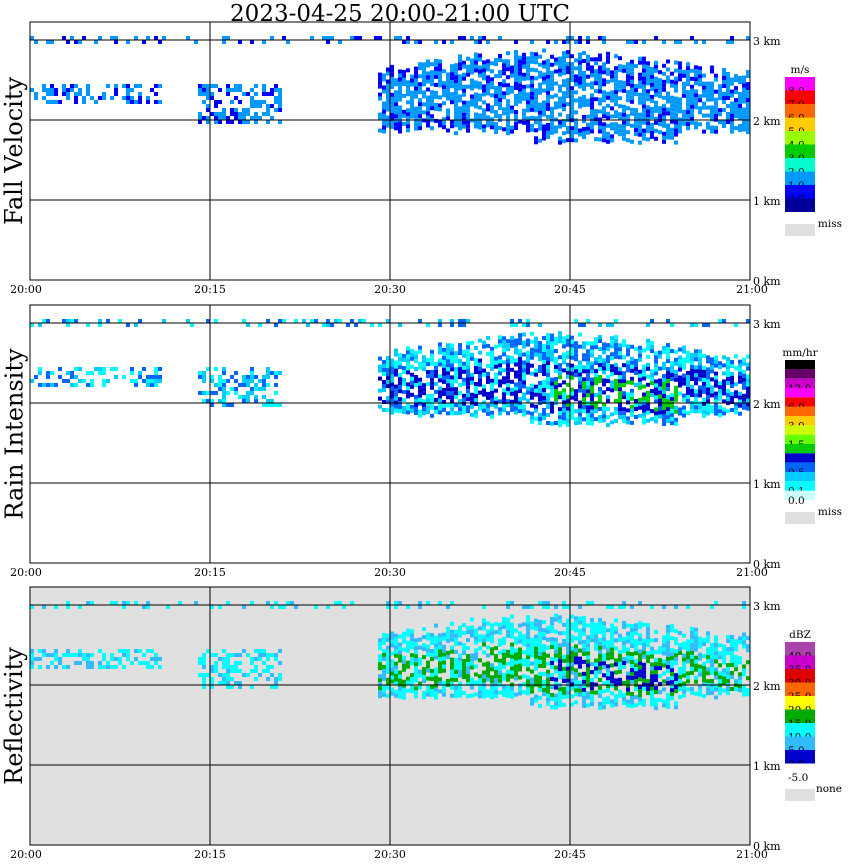 The height and width of the screenshot is (868, 850). What do you see at coordinates (570, 854) in the screenshot?
I see `x-tick-label: 20:45` at bounding box center [570, 854].